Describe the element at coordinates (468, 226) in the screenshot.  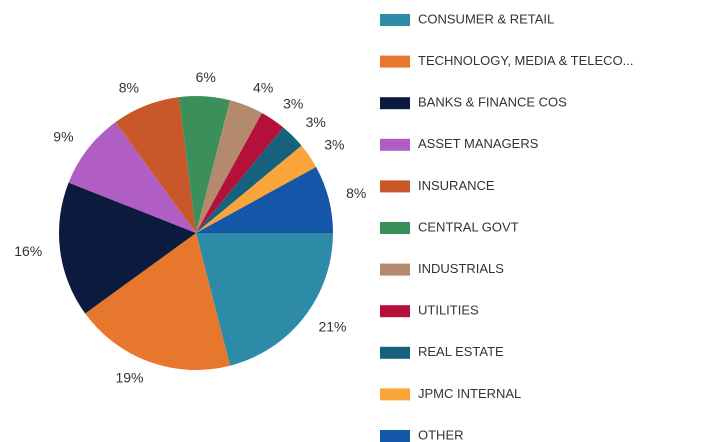
I see `legend-label: CENTRAL GOVT` at that location.